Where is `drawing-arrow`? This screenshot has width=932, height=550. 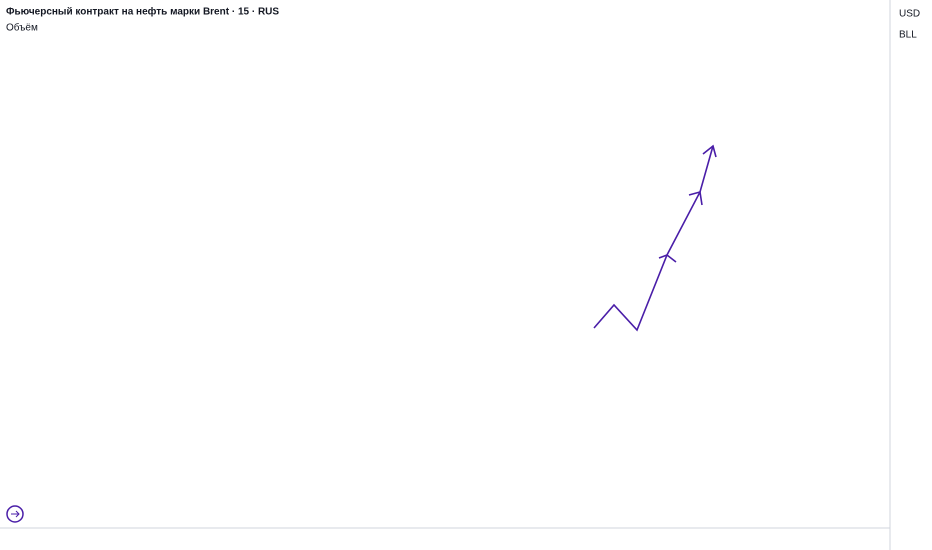 drawing-arrow is located at coordinates (653, 238).